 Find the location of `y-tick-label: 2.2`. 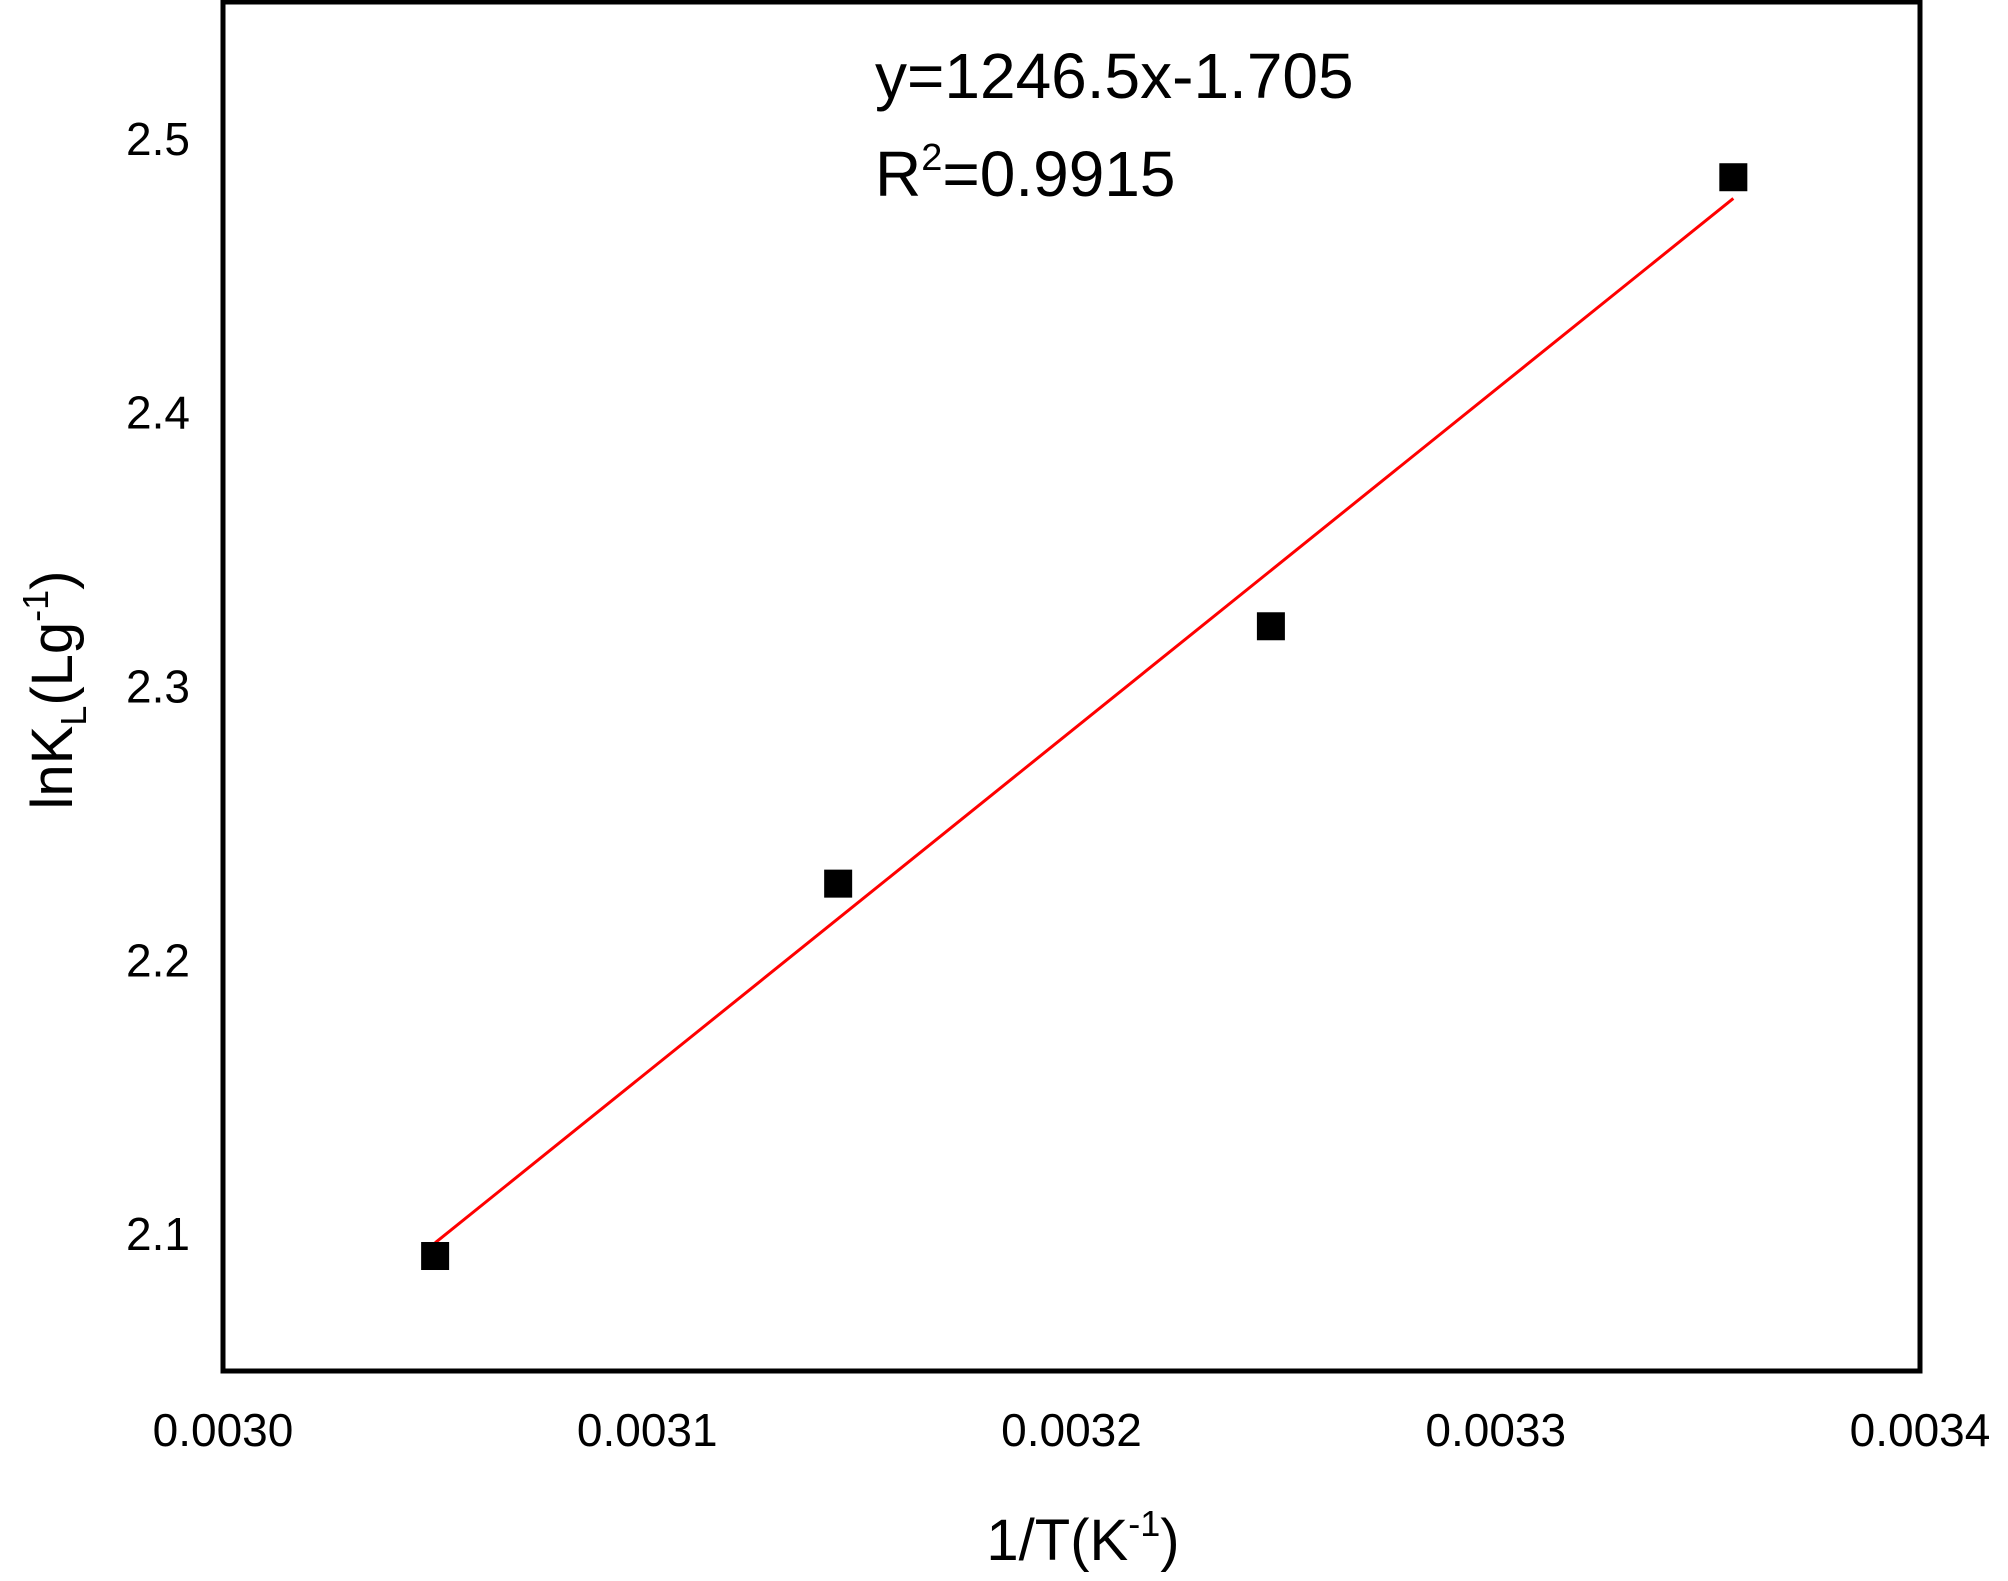

y-tick-label: 2.2 is located at coordinates (158, 960).